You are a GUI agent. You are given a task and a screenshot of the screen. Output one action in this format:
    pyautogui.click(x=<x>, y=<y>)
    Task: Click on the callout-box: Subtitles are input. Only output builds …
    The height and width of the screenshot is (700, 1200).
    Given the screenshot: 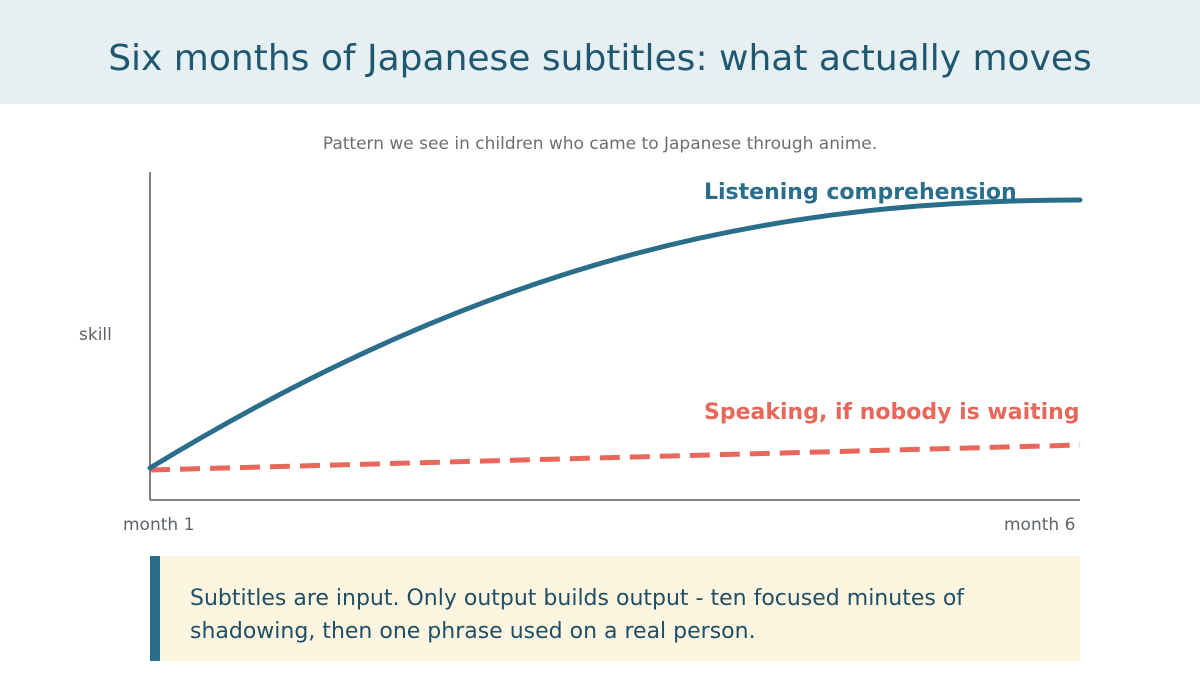 What is the action you would take?
    pyautogui.click(x=615, y=608)
    